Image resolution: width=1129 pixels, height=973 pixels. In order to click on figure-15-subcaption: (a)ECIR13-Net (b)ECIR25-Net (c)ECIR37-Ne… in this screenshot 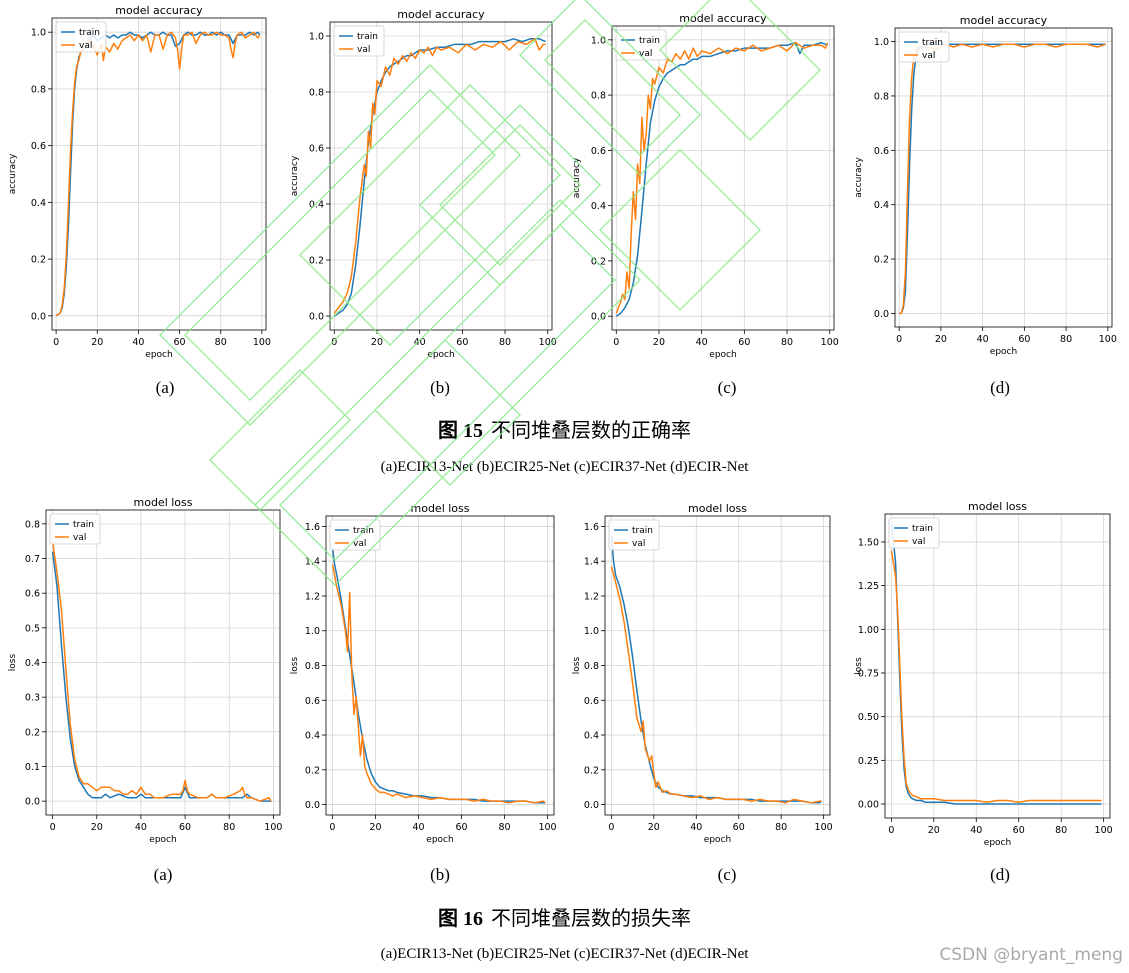, I will do `click(564, 467)`.